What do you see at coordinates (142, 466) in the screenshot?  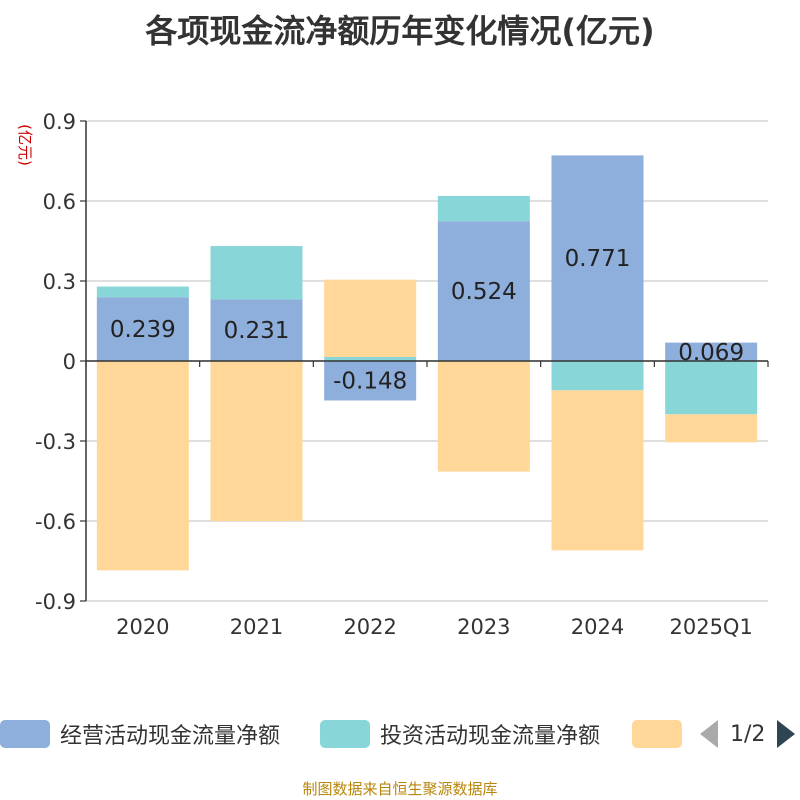 I see `bar-series-2-2020` at bounding box center [142, 466].